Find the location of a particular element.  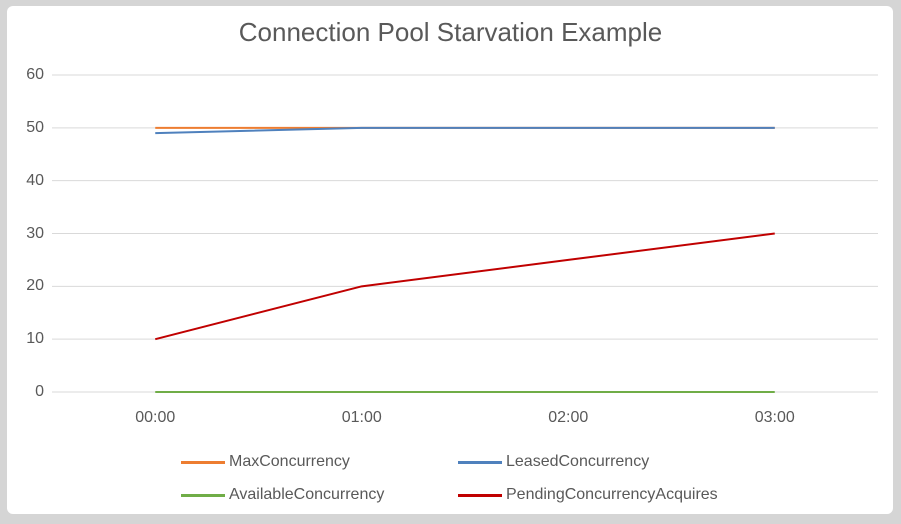

x-tick-label: 01:00 is located at coordinates (361, 417).